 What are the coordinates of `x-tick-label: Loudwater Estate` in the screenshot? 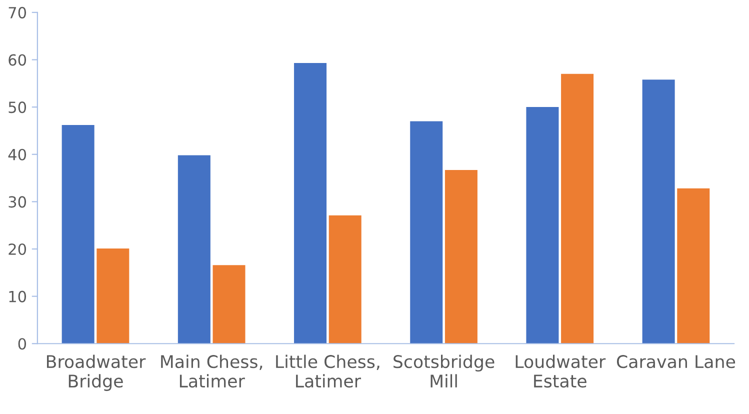 It's located at (561, 371).